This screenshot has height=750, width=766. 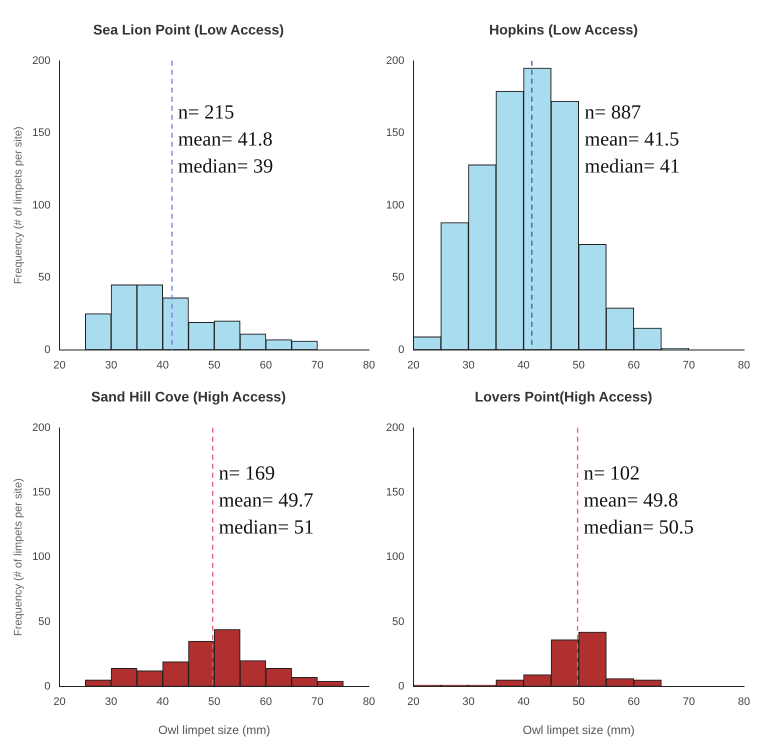 What do you see at coordinates (632, 139) in the screenshot?
I see `annotation: mean= 41.5` at bounding box center [632, 139].